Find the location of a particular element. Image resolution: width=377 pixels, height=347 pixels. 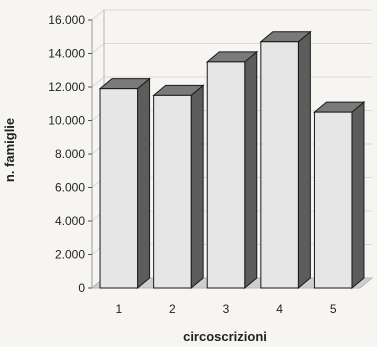

x-axis-label: circoscrizioni is located at coordinates (225, 336).